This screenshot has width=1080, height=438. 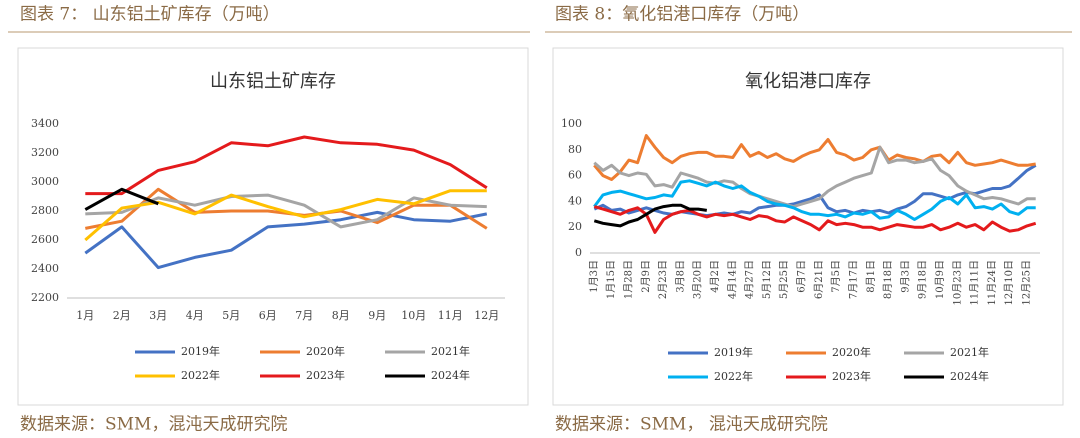 What do you see at coordinates (975, 282) in the screenshot?
I see `x-tick-label: 11月11日` at bounding box center [975, 282].